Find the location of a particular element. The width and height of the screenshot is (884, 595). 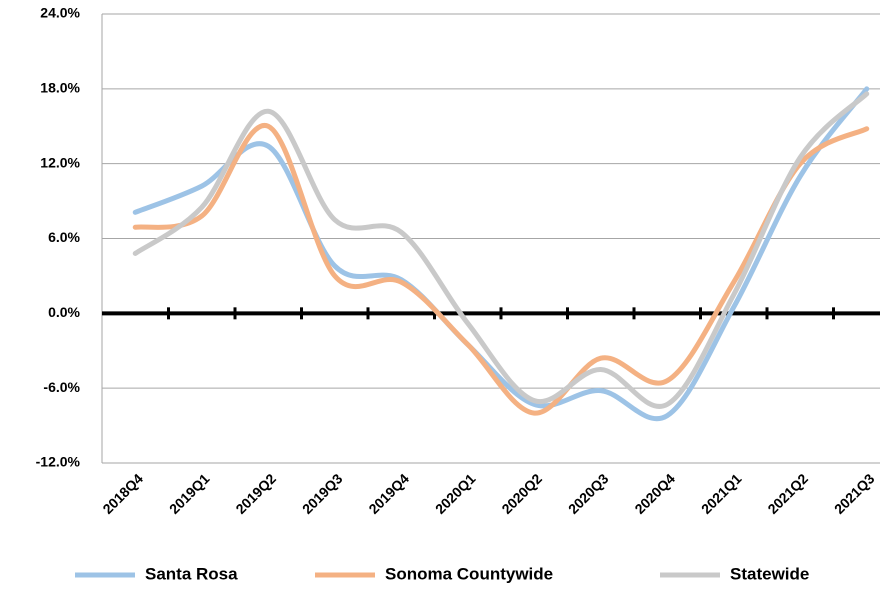

x-tick-label: 2021Q1 is located at coordinates (721, 493).